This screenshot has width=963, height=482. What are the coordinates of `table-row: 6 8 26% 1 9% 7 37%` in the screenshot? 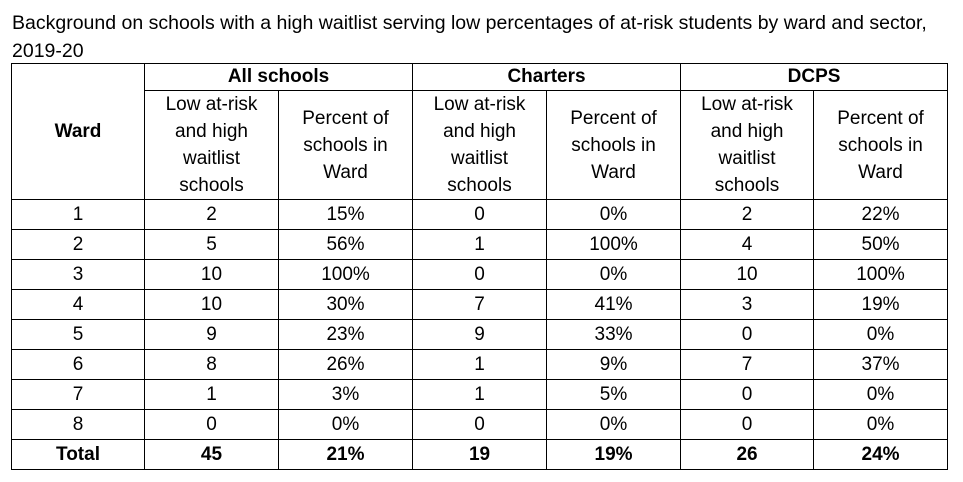 It's located at (480, 364).